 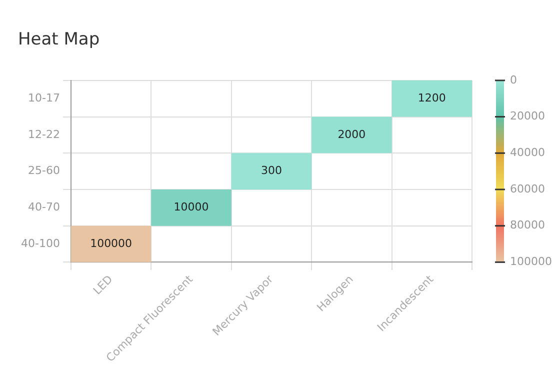 What do you see at coordinates (44, 207) in the screenshot?
I see `y-tick-label: 40-70` at bounding box center [44, 207].